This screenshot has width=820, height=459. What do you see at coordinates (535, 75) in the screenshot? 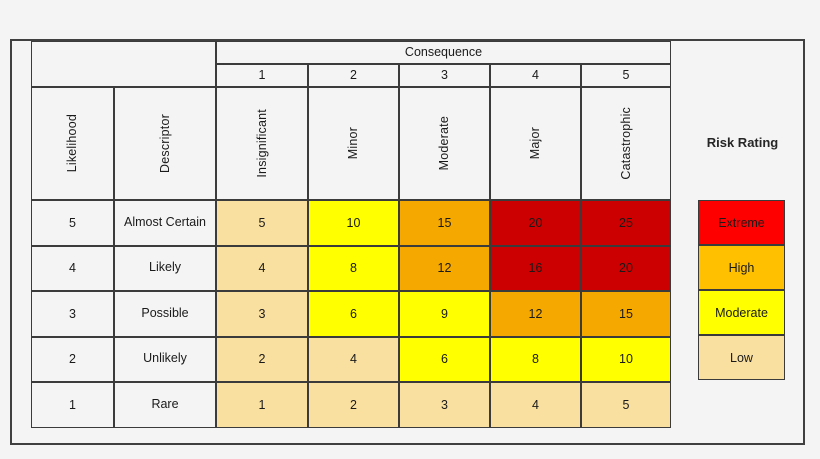
I see `consequence-number-4: 4` at bounding box center [535, 75].